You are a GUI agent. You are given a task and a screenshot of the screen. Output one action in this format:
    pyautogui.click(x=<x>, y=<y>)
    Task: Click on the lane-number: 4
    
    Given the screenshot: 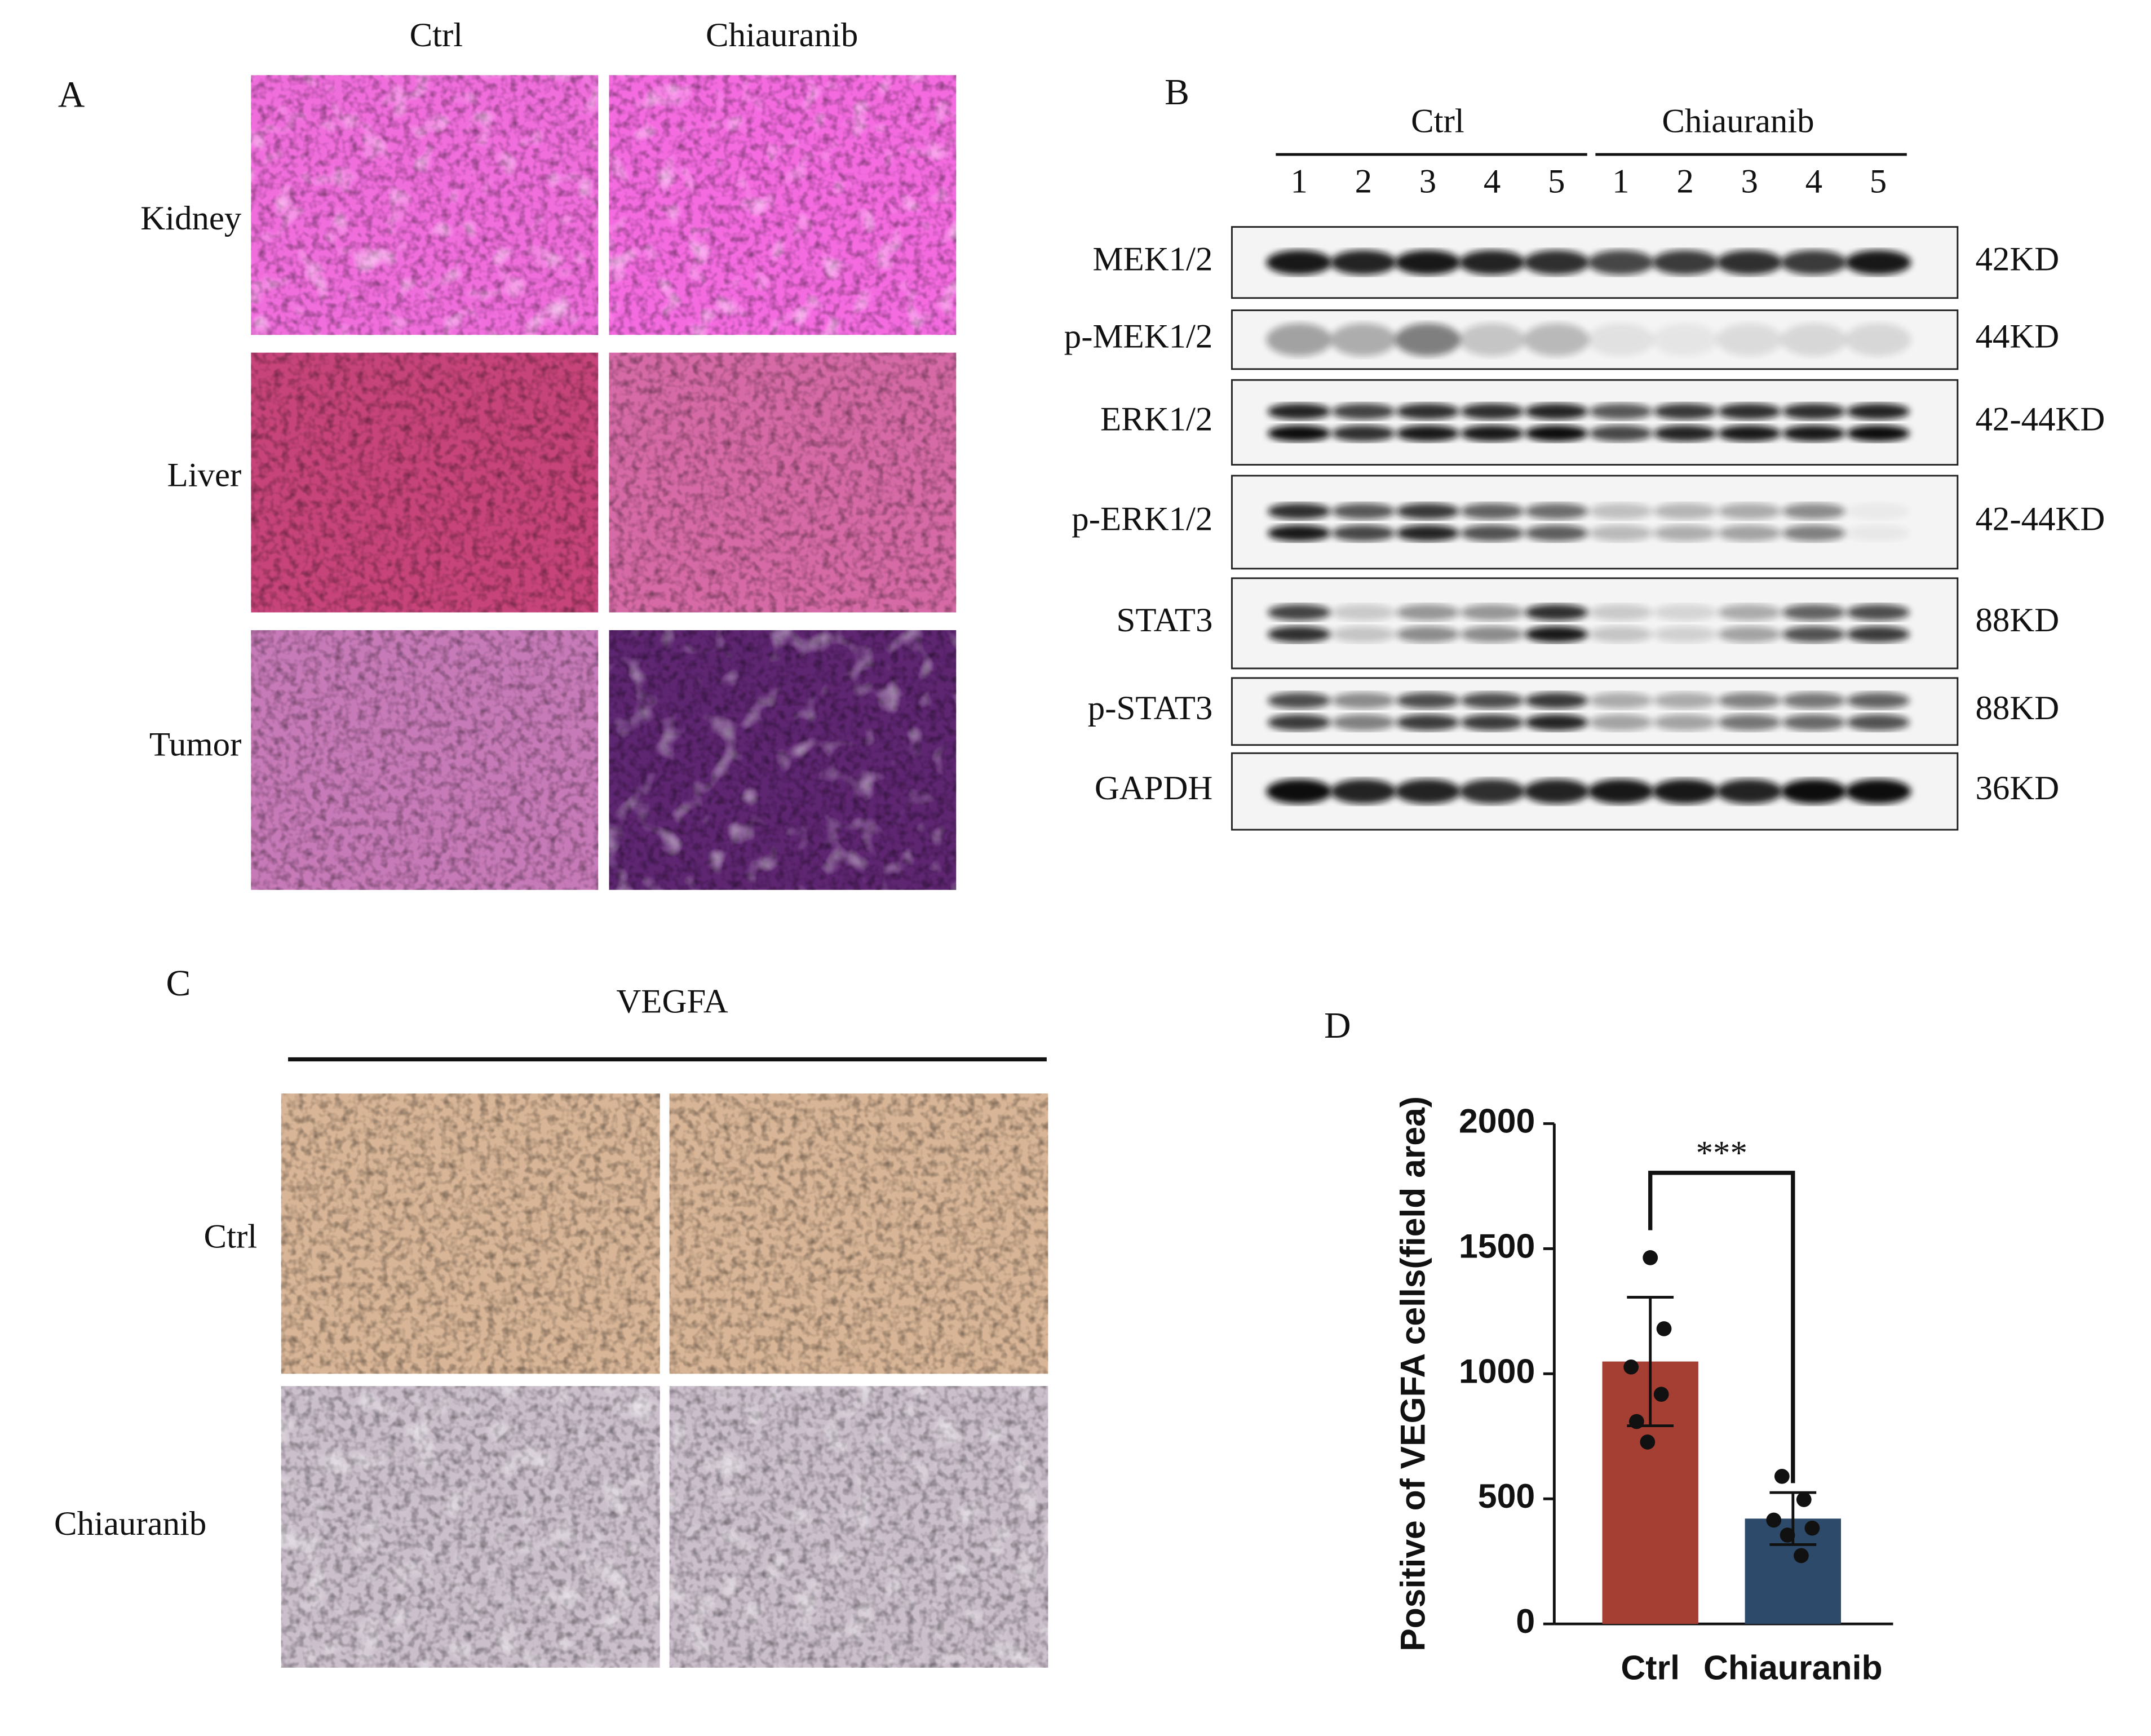 What is the action you would take?
    pyautogui.click(x=1813, y=181)
    